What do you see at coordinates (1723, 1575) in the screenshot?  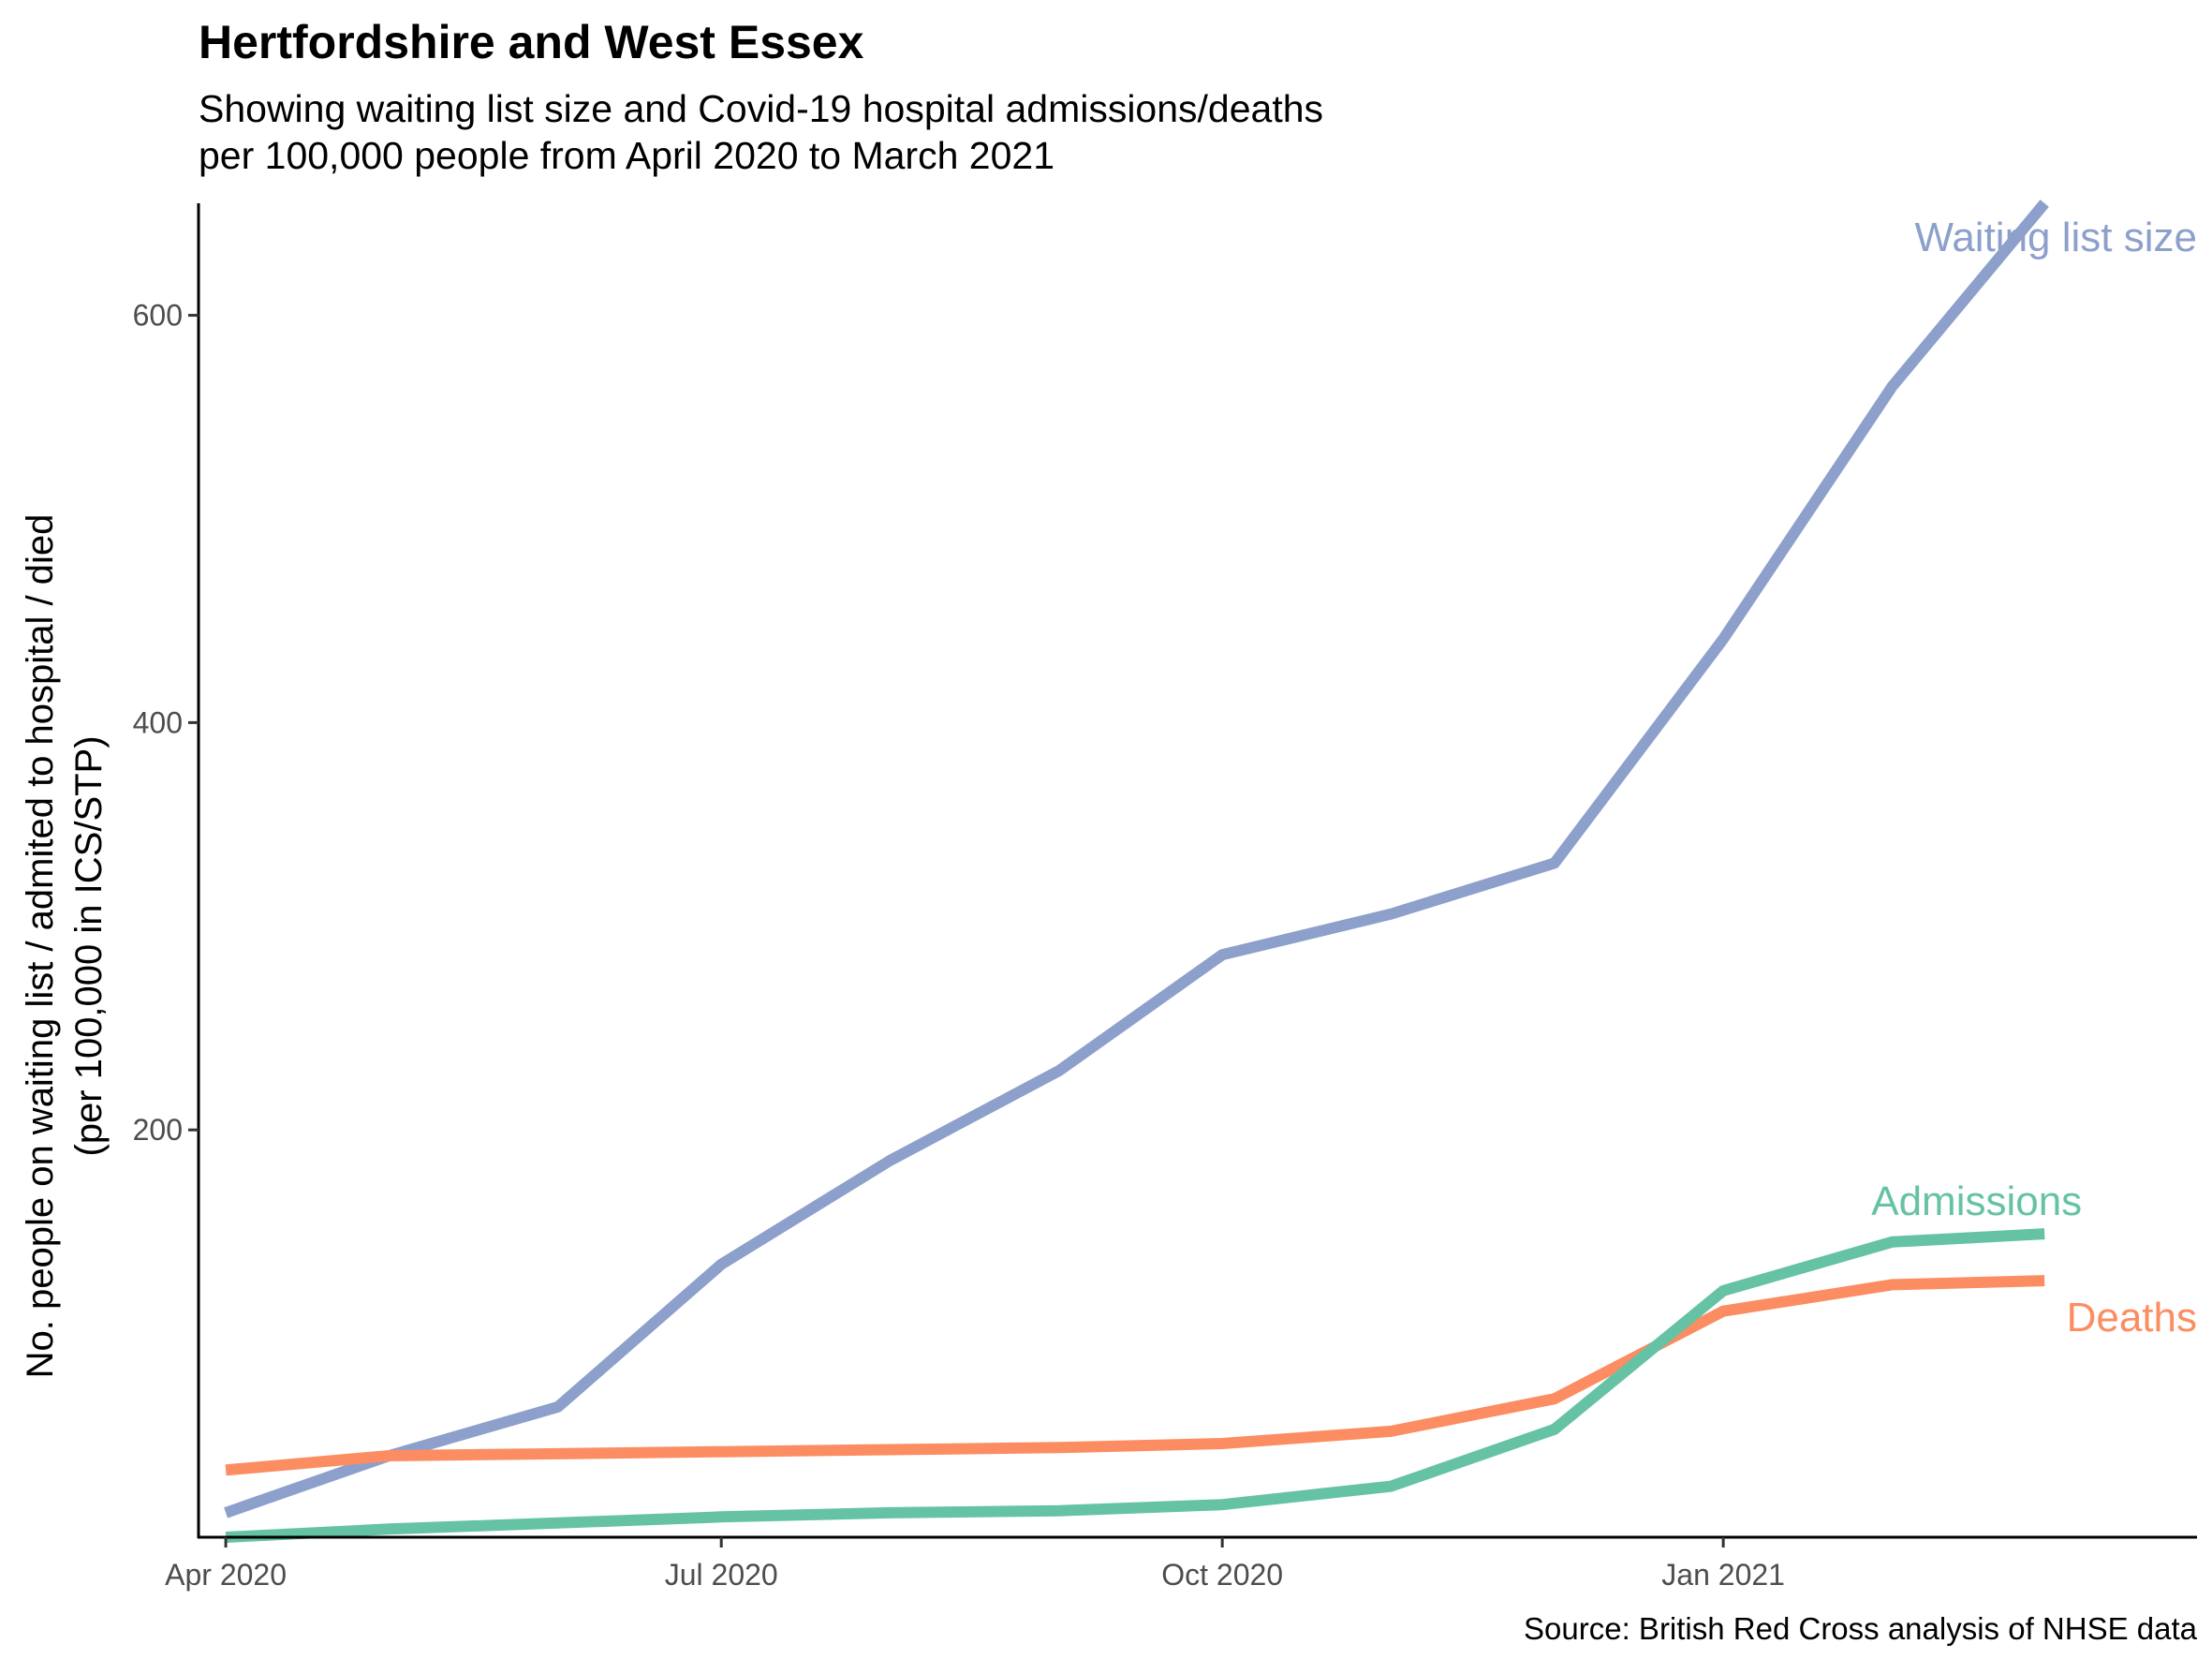 I see `x-tick-label: Jan 2021` at bounding box center [1723, 1575].